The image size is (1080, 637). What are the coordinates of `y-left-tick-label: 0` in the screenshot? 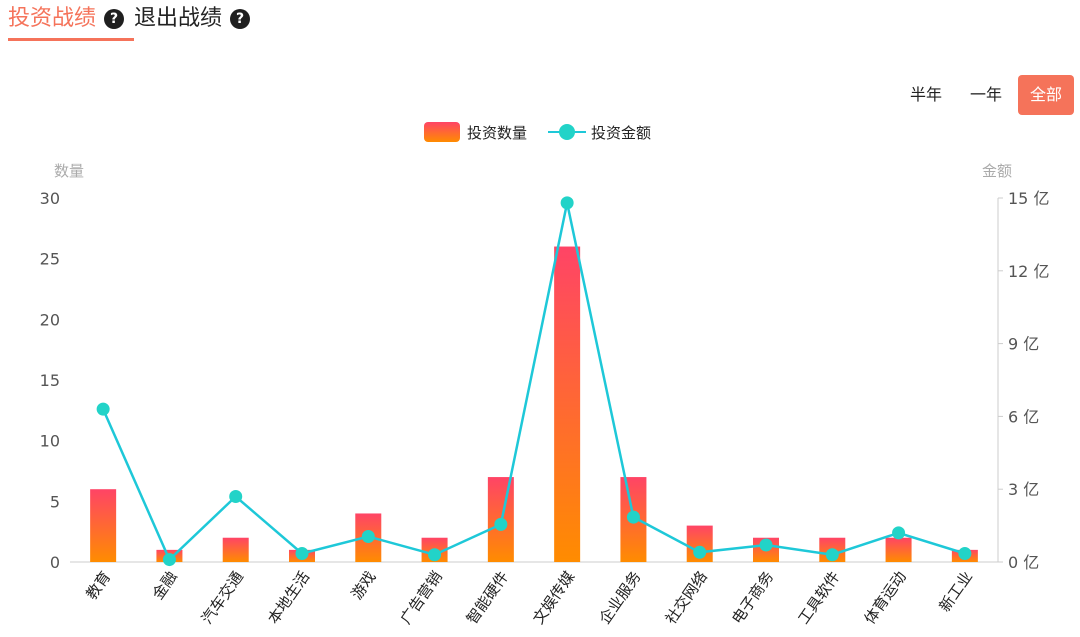 It's located at (55, 562).